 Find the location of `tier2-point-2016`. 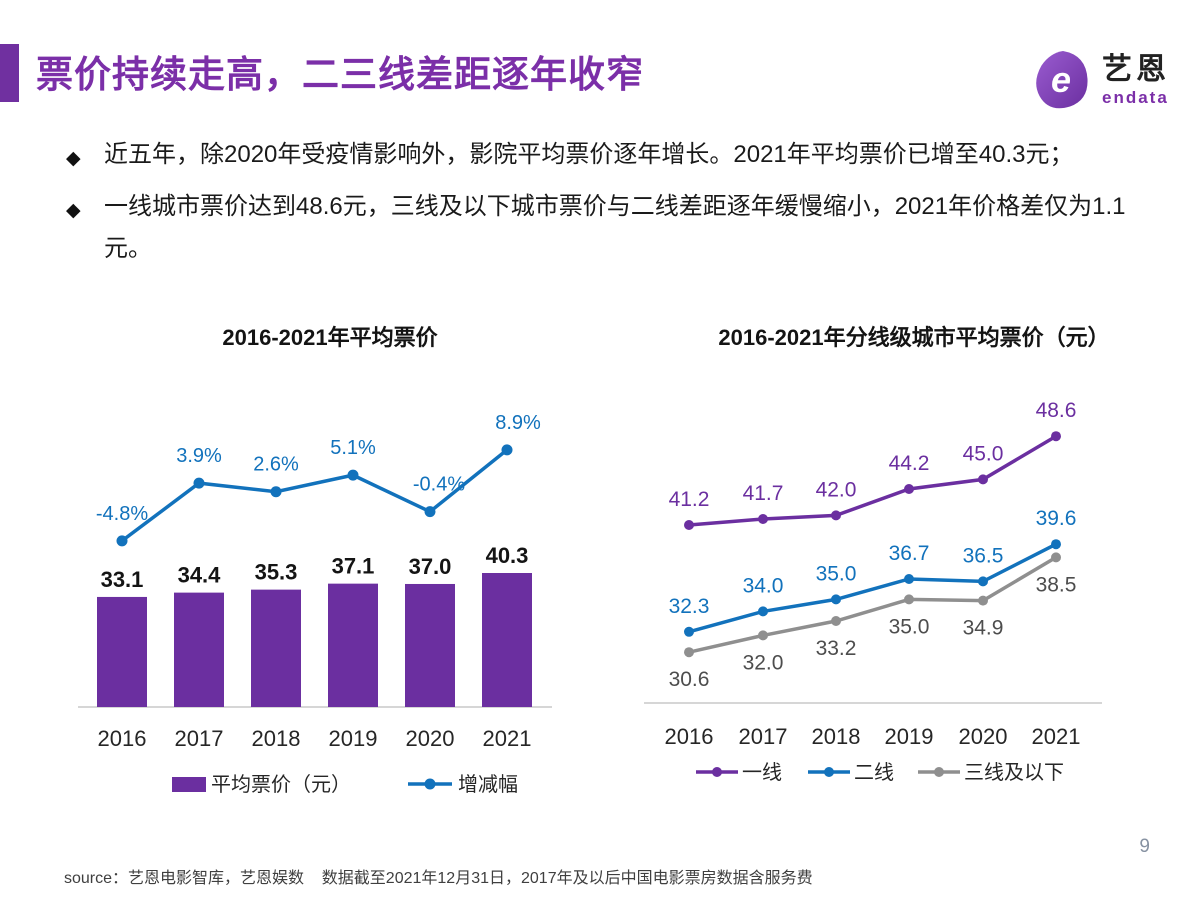

tier2-point-2016 is located at coordinates (689, 652).